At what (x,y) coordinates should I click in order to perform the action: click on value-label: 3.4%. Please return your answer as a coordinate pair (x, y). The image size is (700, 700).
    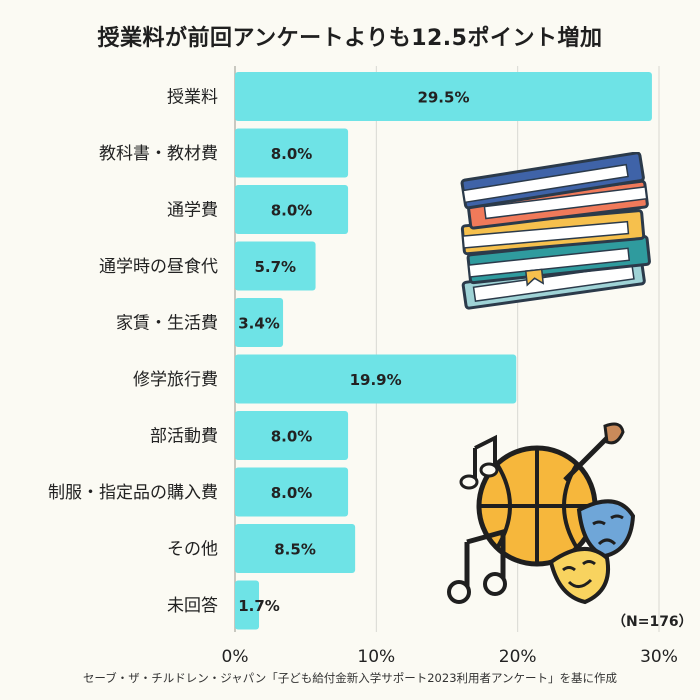
    Looking at the image, I should click on (259, 324).